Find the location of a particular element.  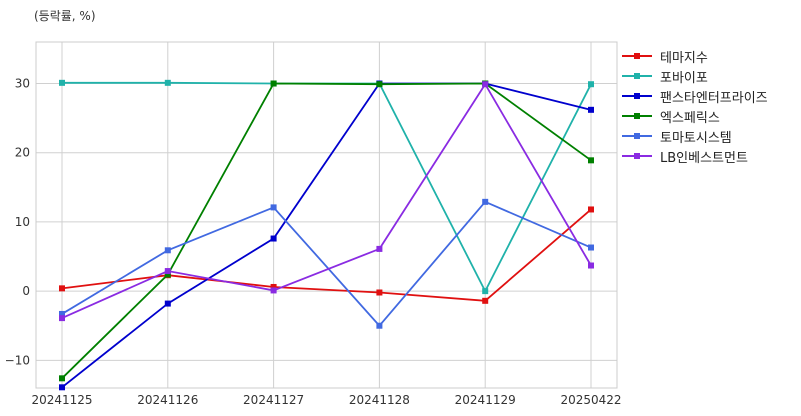

legend-label: LB인베스트먼트 is located at coordinates (704, 158).